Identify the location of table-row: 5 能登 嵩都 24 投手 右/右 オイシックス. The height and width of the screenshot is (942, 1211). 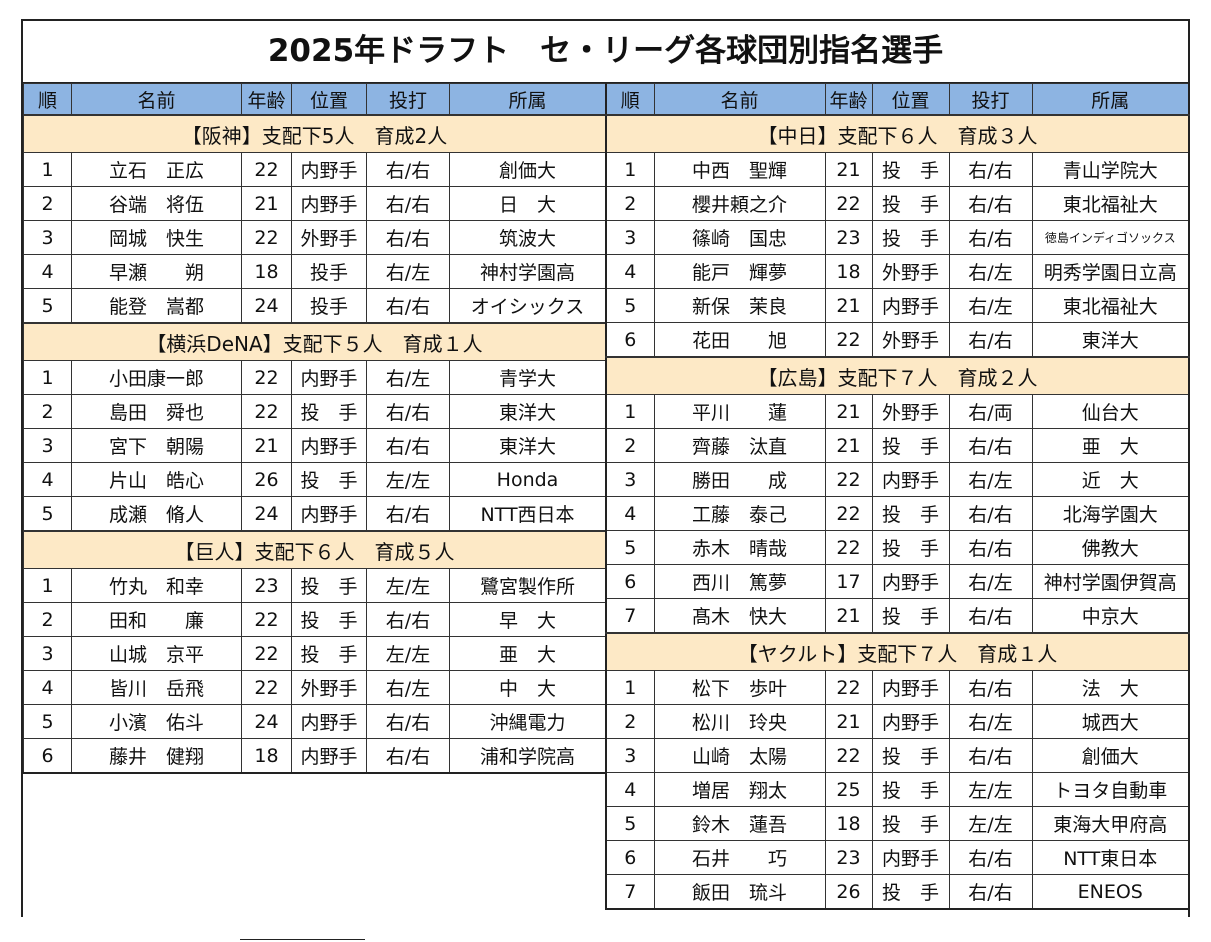
(314, 306).